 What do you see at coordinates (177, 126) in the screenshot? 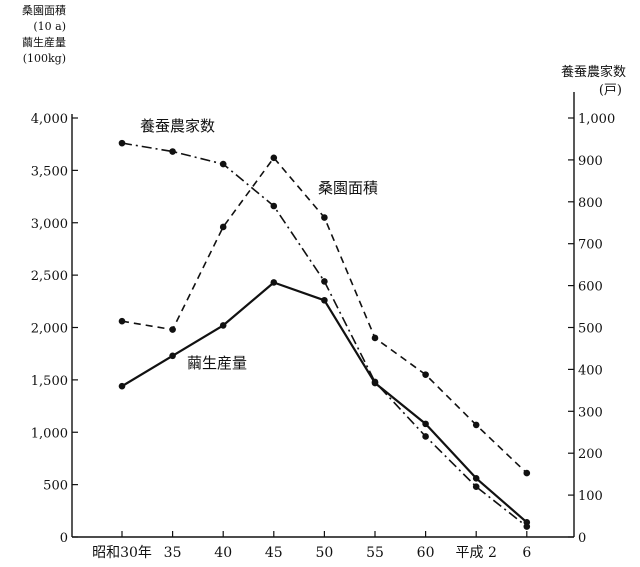
I see `series-label-silkworm-farms: 養蚕農家数` at bounding box center [177, 126].